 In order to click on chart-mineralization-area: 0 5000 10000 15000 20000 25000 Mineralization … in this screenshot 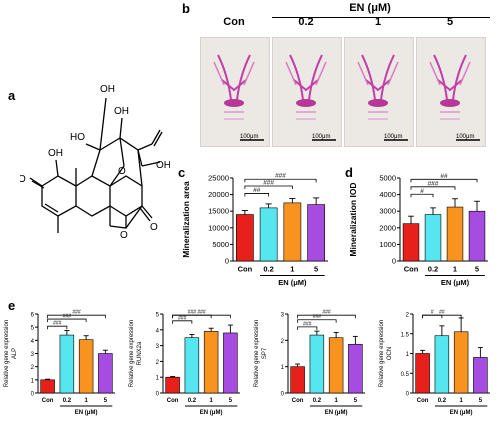, I will do `click(254, 230)`.